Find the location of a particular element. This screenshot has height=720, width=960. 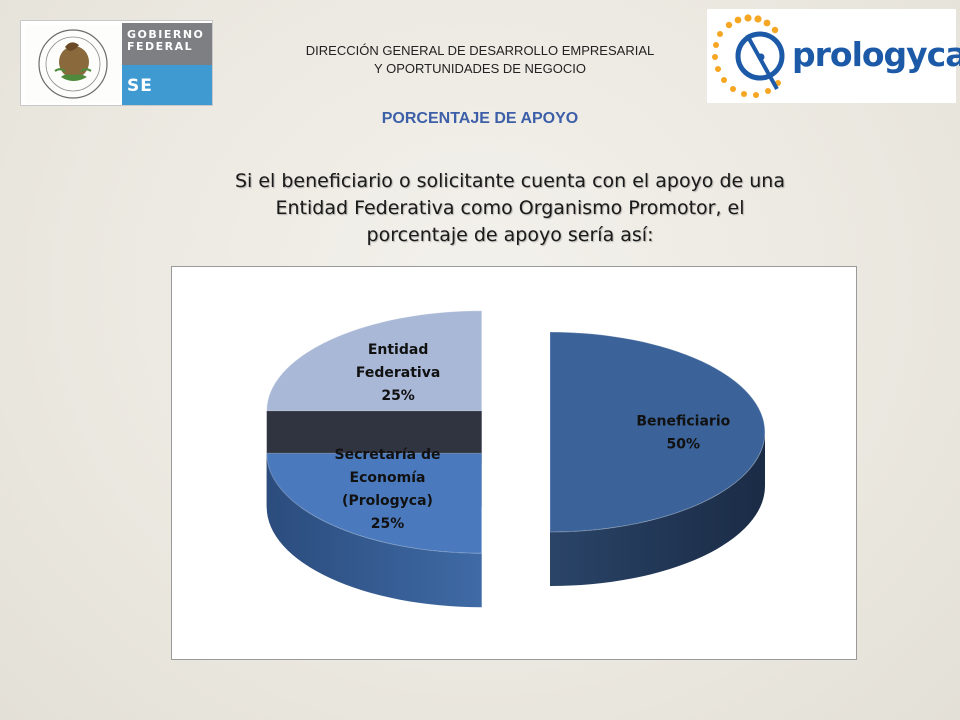

gobierno-band is located at coordinates (167, 44).